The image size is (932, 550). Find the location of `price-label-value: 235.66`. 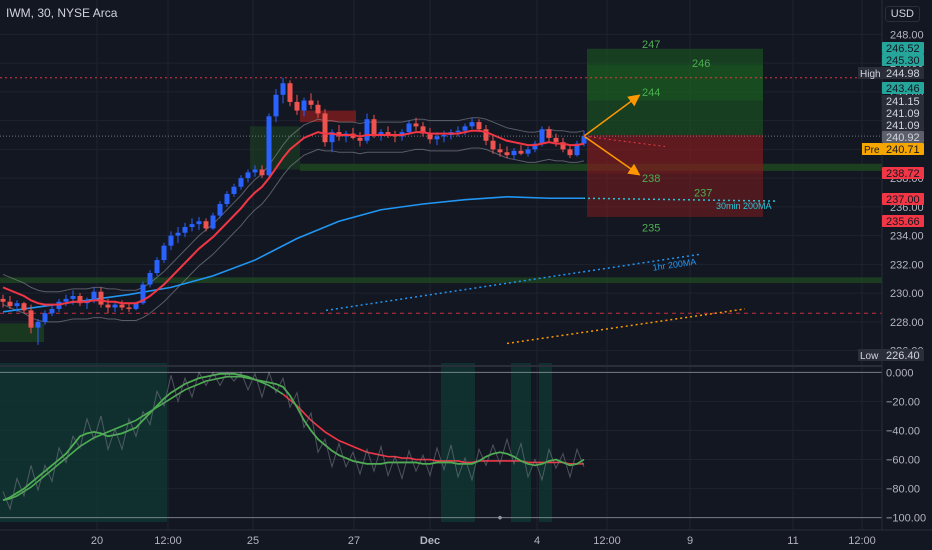

price-label-value: 235.66 is located at coordinates (903, 222).